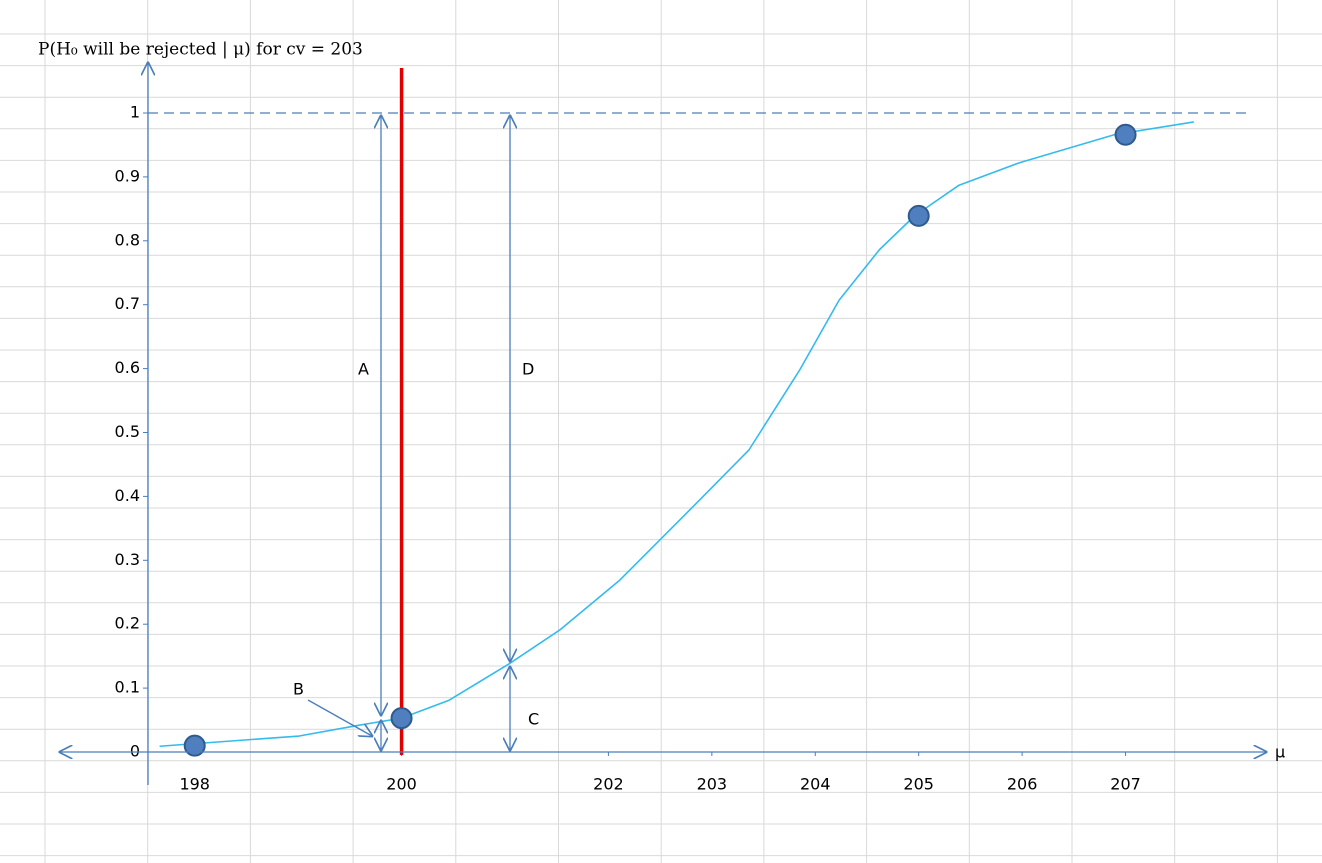 The height and width of the screenshot is (863, 1322). What do you see at coordinates (608, 784) in the screenshot?
I see `x-tick-label: 202` at bounding box center [608, 784].